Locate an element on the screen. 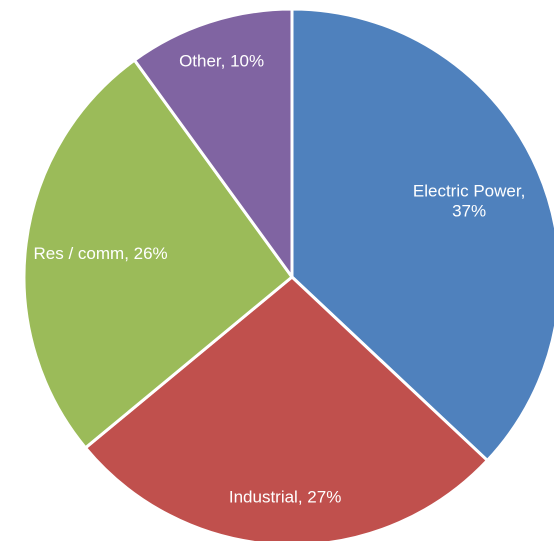 The width and height of the screenshot is (554, 541). data-label-industrial: Industrial, 27% is located at coordinates (285, 497).